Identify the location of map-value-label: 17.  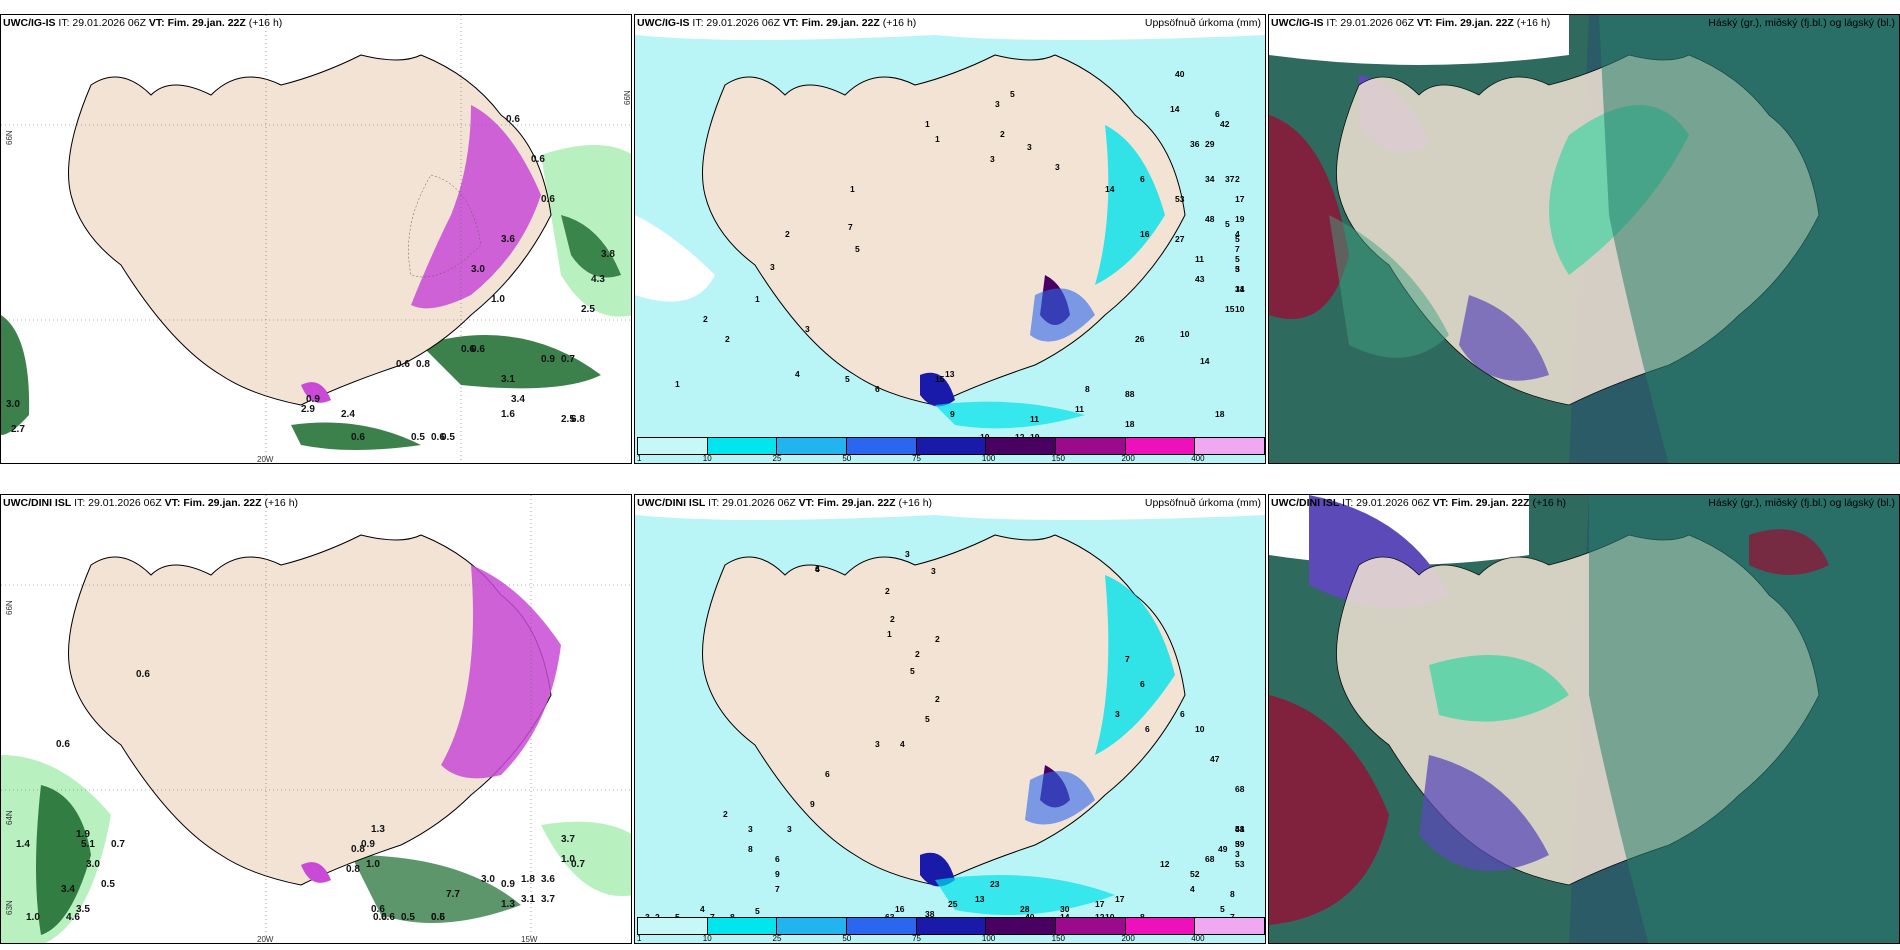
(1240, 199).